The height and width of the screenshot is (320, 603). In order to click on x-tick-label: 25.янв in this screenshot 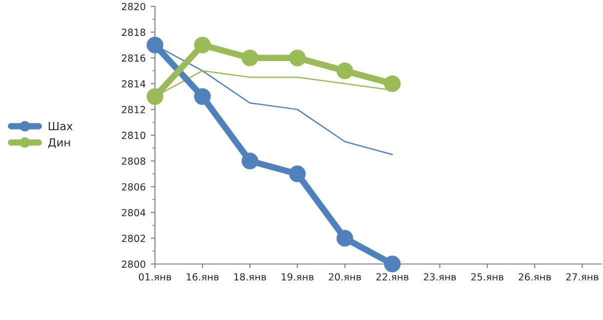, I will do `click(487, 277)`.